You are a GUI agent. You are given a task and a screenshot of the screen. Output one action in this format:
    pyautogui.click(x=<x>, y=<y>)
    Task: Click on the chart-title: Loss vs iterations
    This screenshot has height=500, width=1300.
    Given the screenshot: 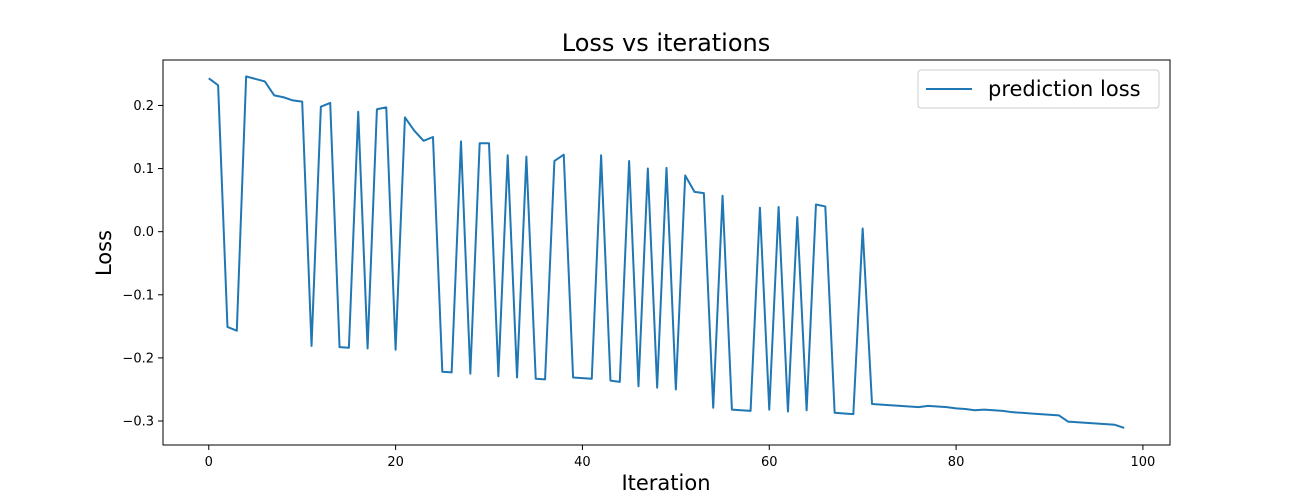 What is the action you would take?
    pyautogui.click(x=666, y=43)
    